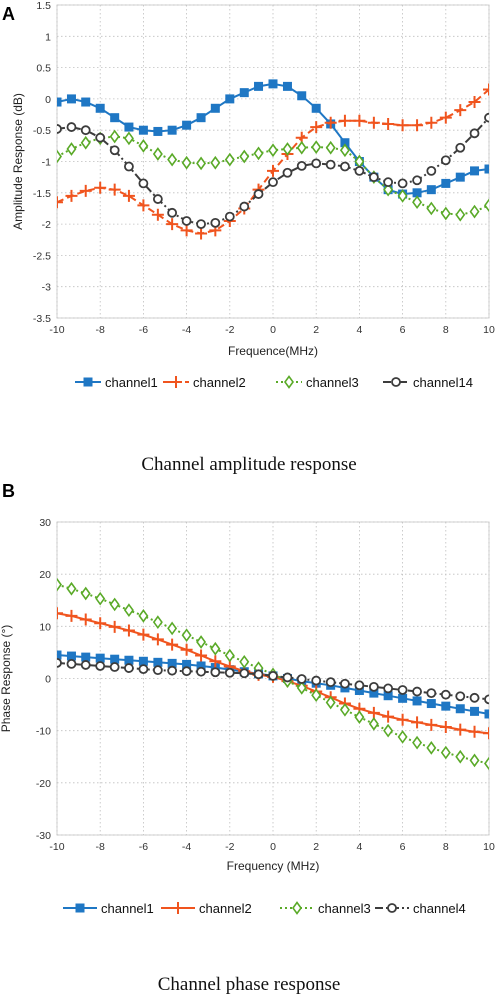 This screenshot has height=998, width=498. What do you see at coordinates (219, 382) in the screenshot?
I see `legend-label-channel2: channel2` at bounding box center [219, 382].